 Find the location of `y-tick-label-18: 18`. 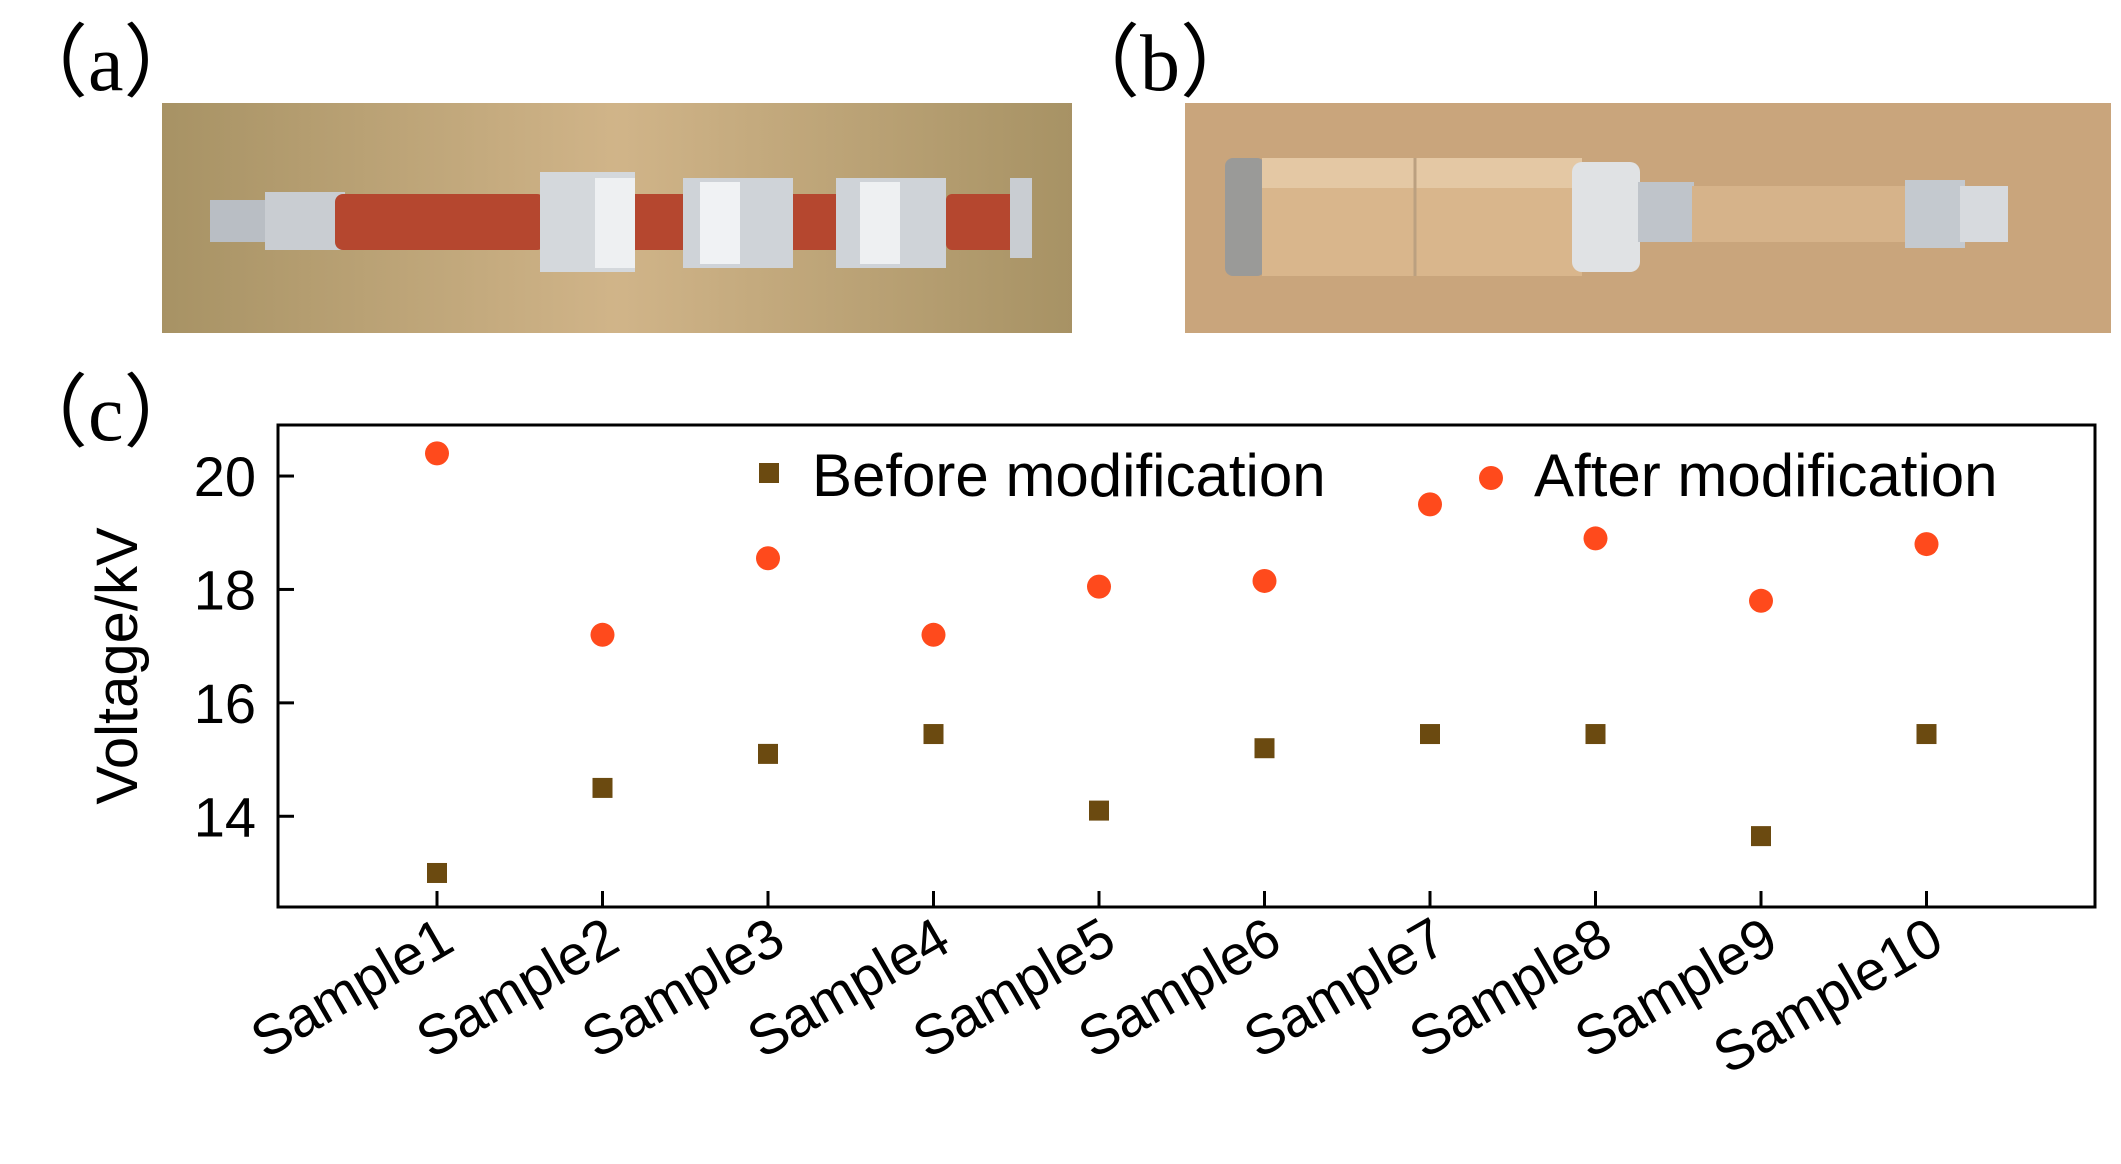

y-tick-label-18: 18 is located at coordinates (225, 589).